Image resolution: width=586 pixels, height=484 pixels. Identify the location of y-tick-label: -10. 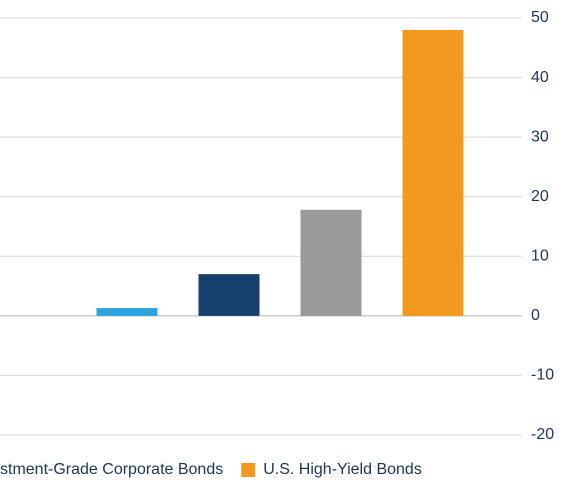
(542, 375).